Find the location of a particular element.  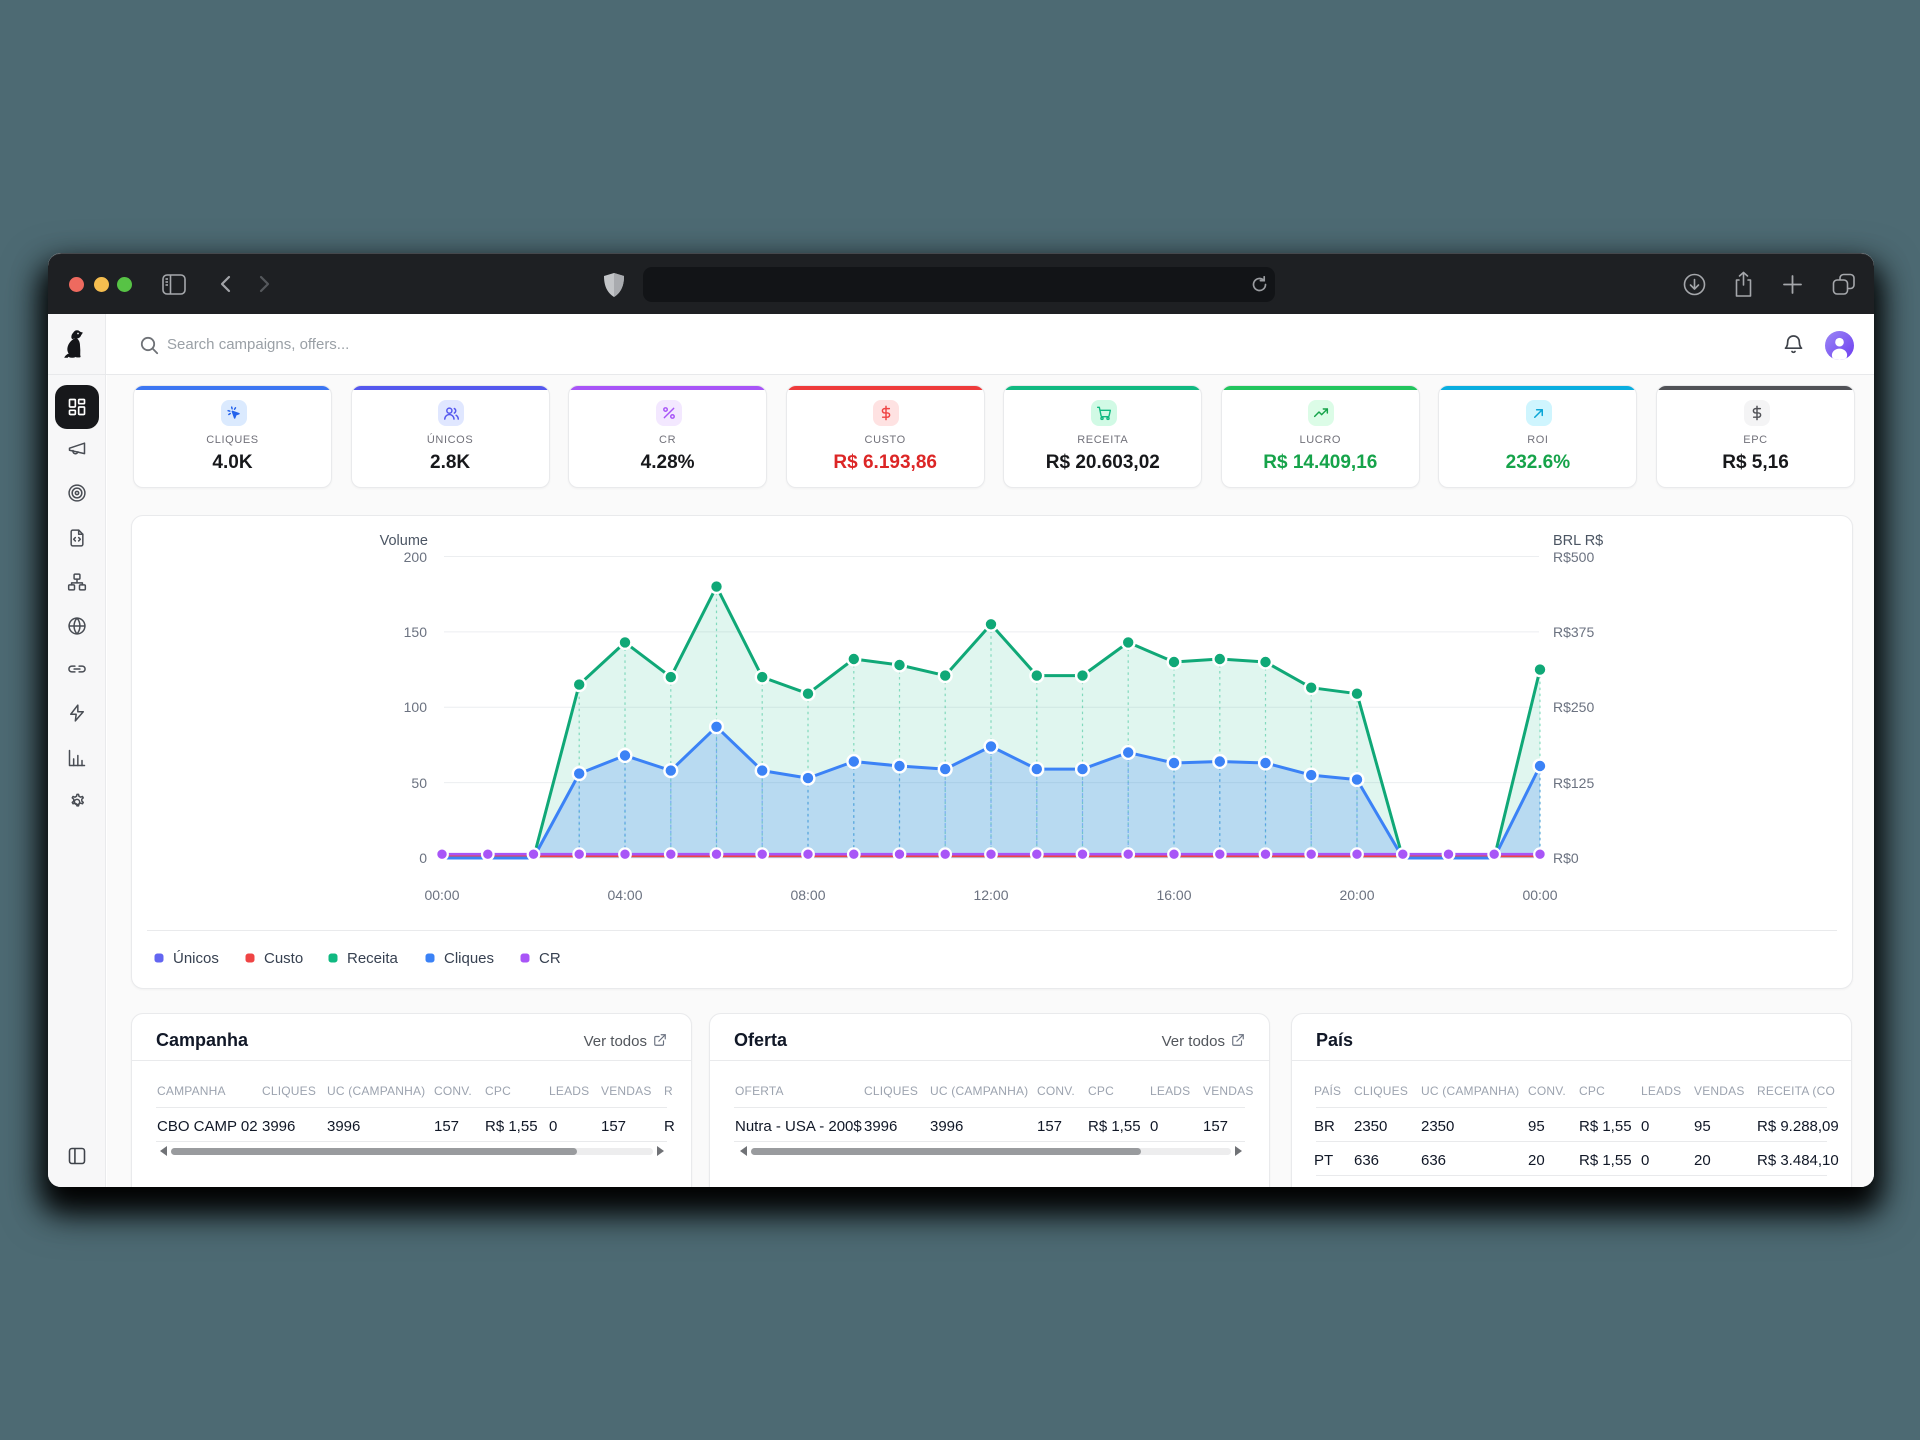

svg-text: 12:00 is located at coordinates (990, 895).